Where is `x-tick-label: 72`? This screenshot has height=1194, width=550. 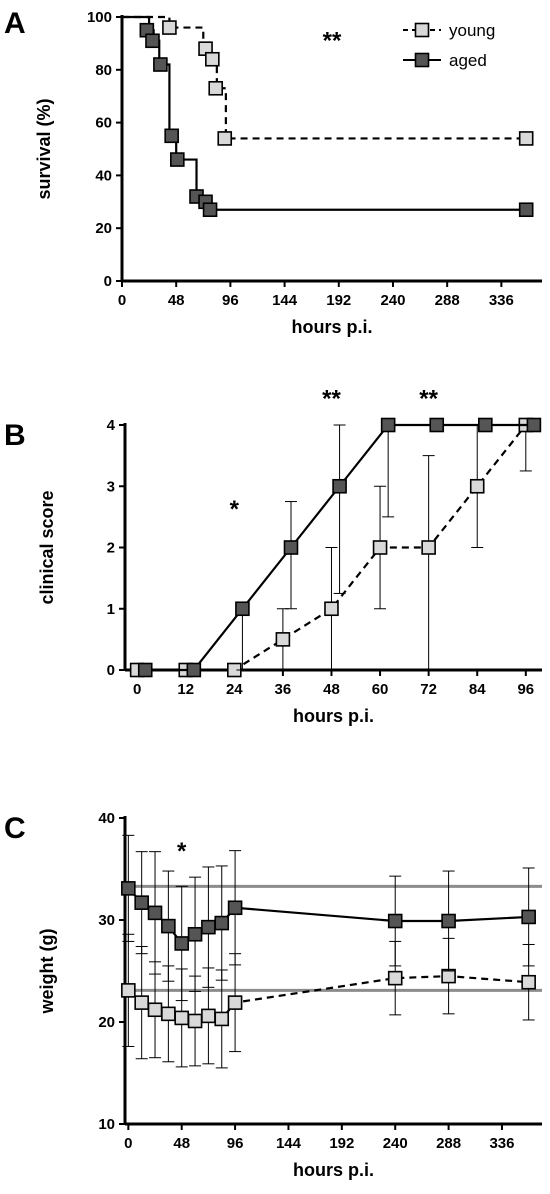 x-tick-label: 72 is located at coordinates (428, 689).